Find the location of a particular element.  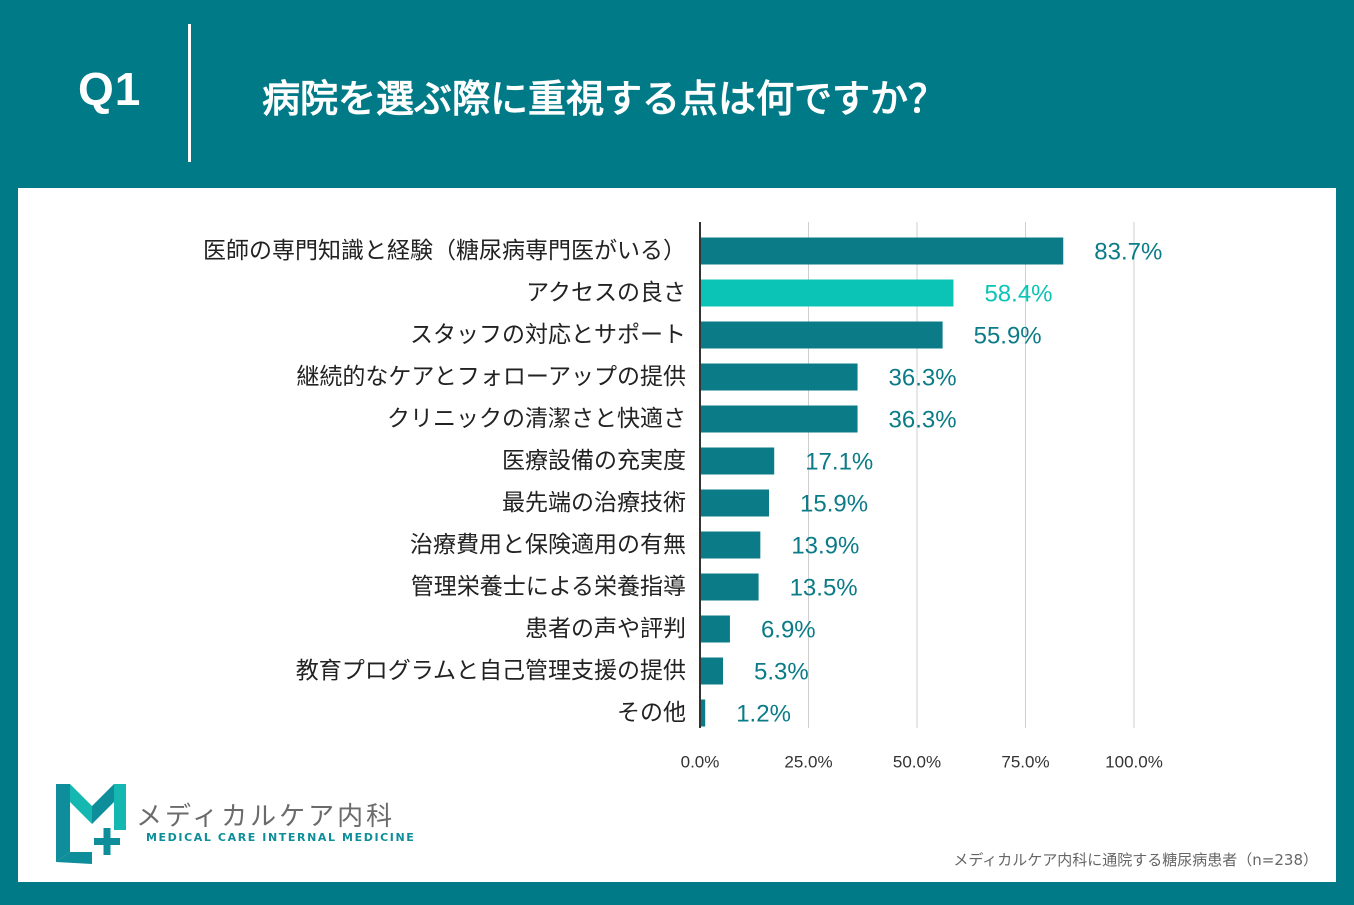

category-label: 継続的なケアとフォローアップの提供 is located at coordinates (491, 377).